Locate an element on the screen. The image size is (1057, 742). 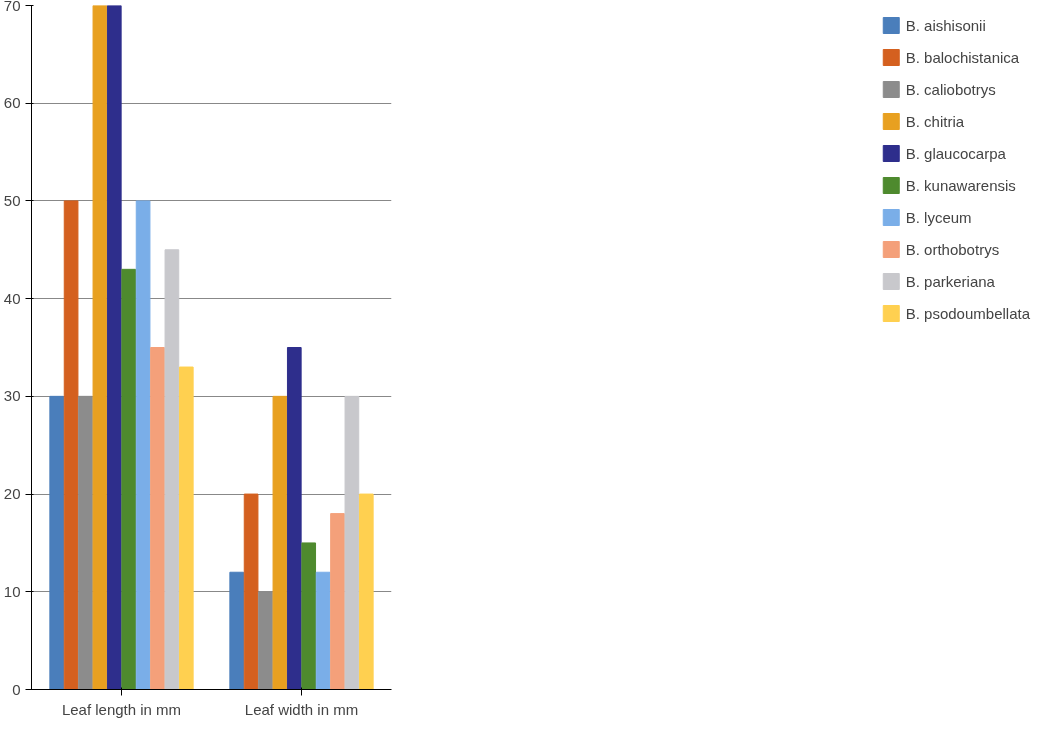
y-tick-label: 40 is located at coordinates (12, 298).